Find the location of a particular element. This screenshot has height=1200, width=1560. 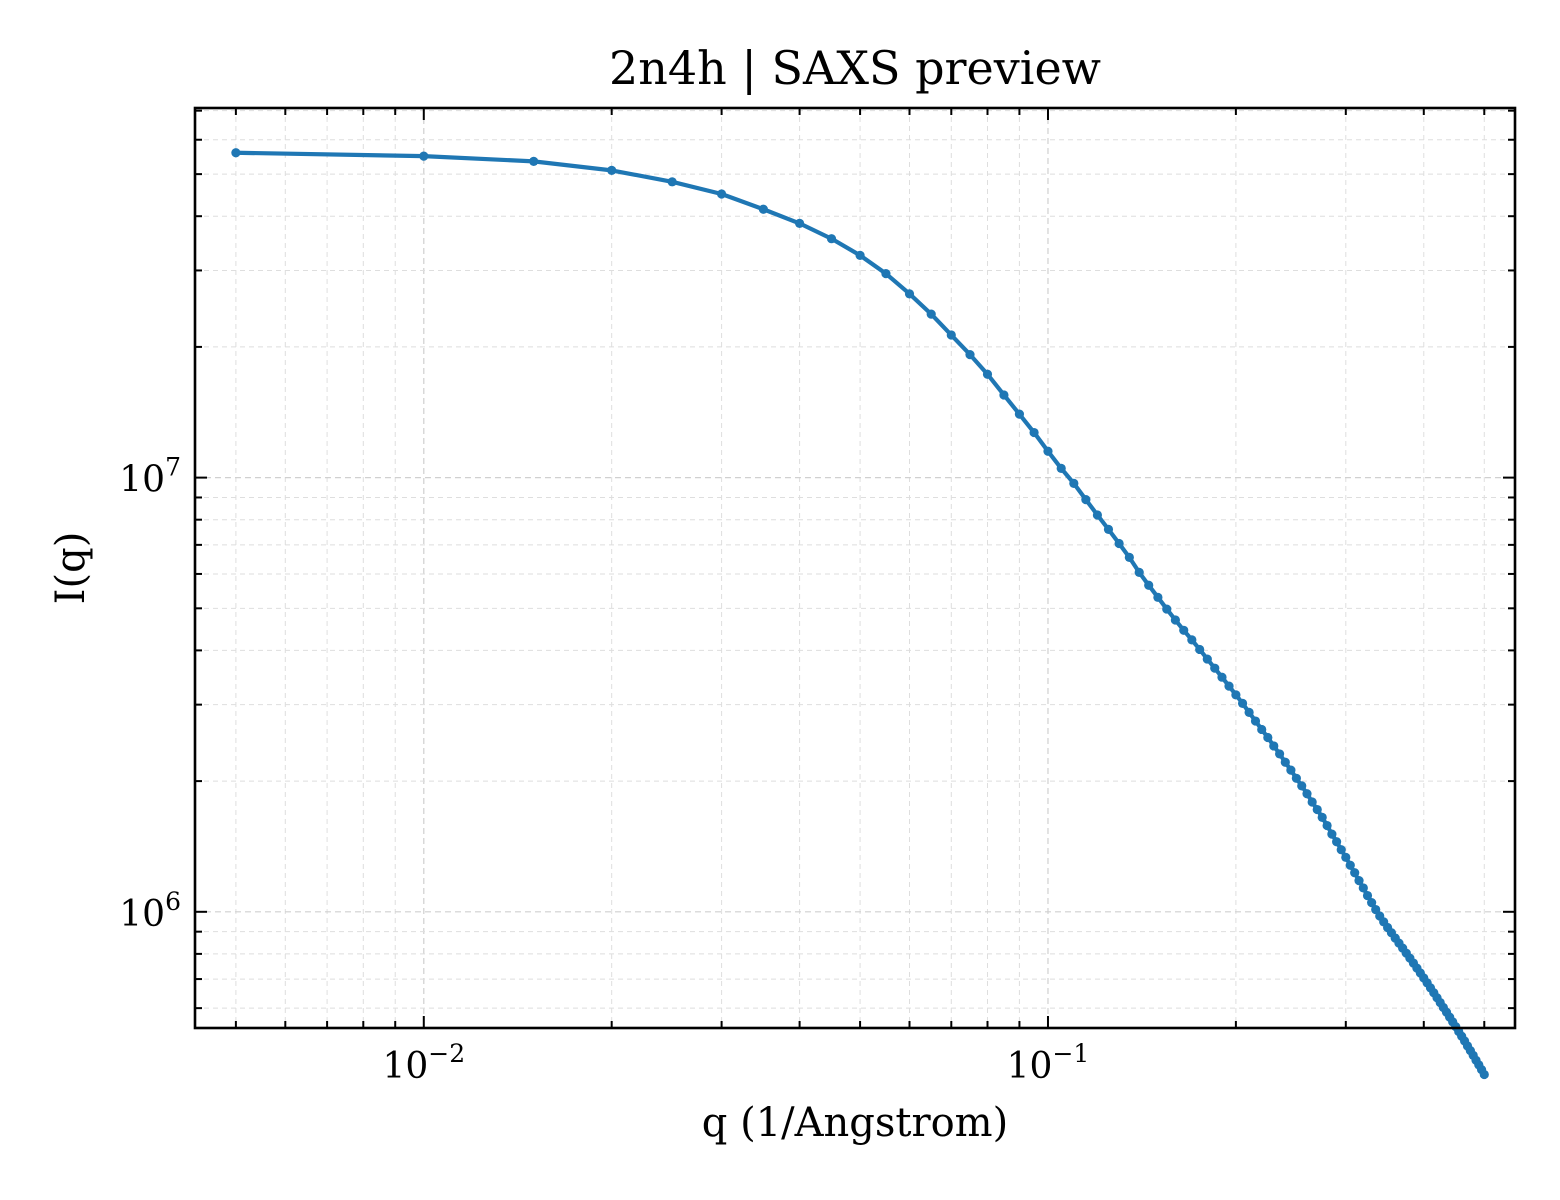

y-tick-label: 10⁷ is located at coordinates (150, 477).